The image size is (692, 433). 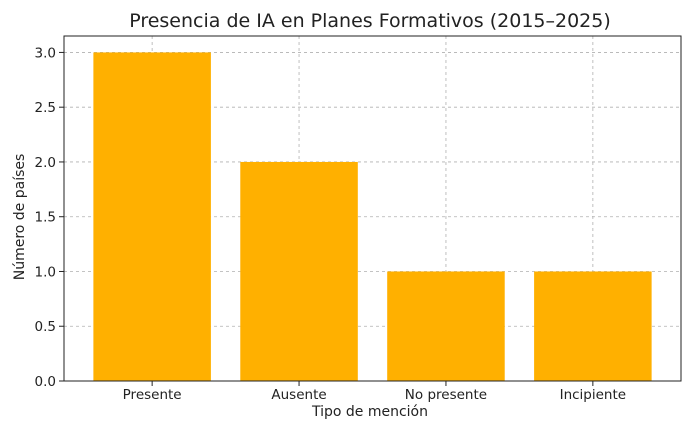 What do you see at coordinates (593, 395) in the screenshot?
I see `x-tick-label: Incipiente` at bounding box center [593, 395].